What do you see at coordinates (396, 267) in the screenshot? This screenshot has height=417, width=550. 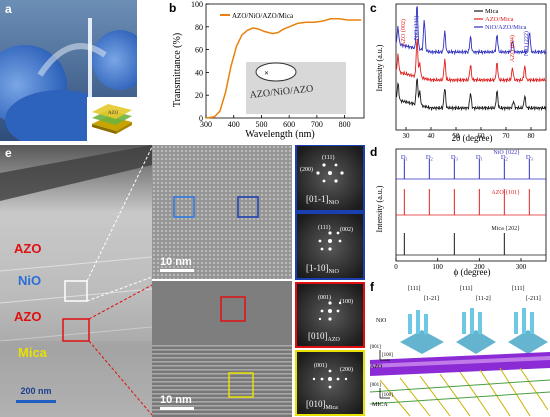 I see `d-xtick-label: 0` at bounding box center [396, 267].